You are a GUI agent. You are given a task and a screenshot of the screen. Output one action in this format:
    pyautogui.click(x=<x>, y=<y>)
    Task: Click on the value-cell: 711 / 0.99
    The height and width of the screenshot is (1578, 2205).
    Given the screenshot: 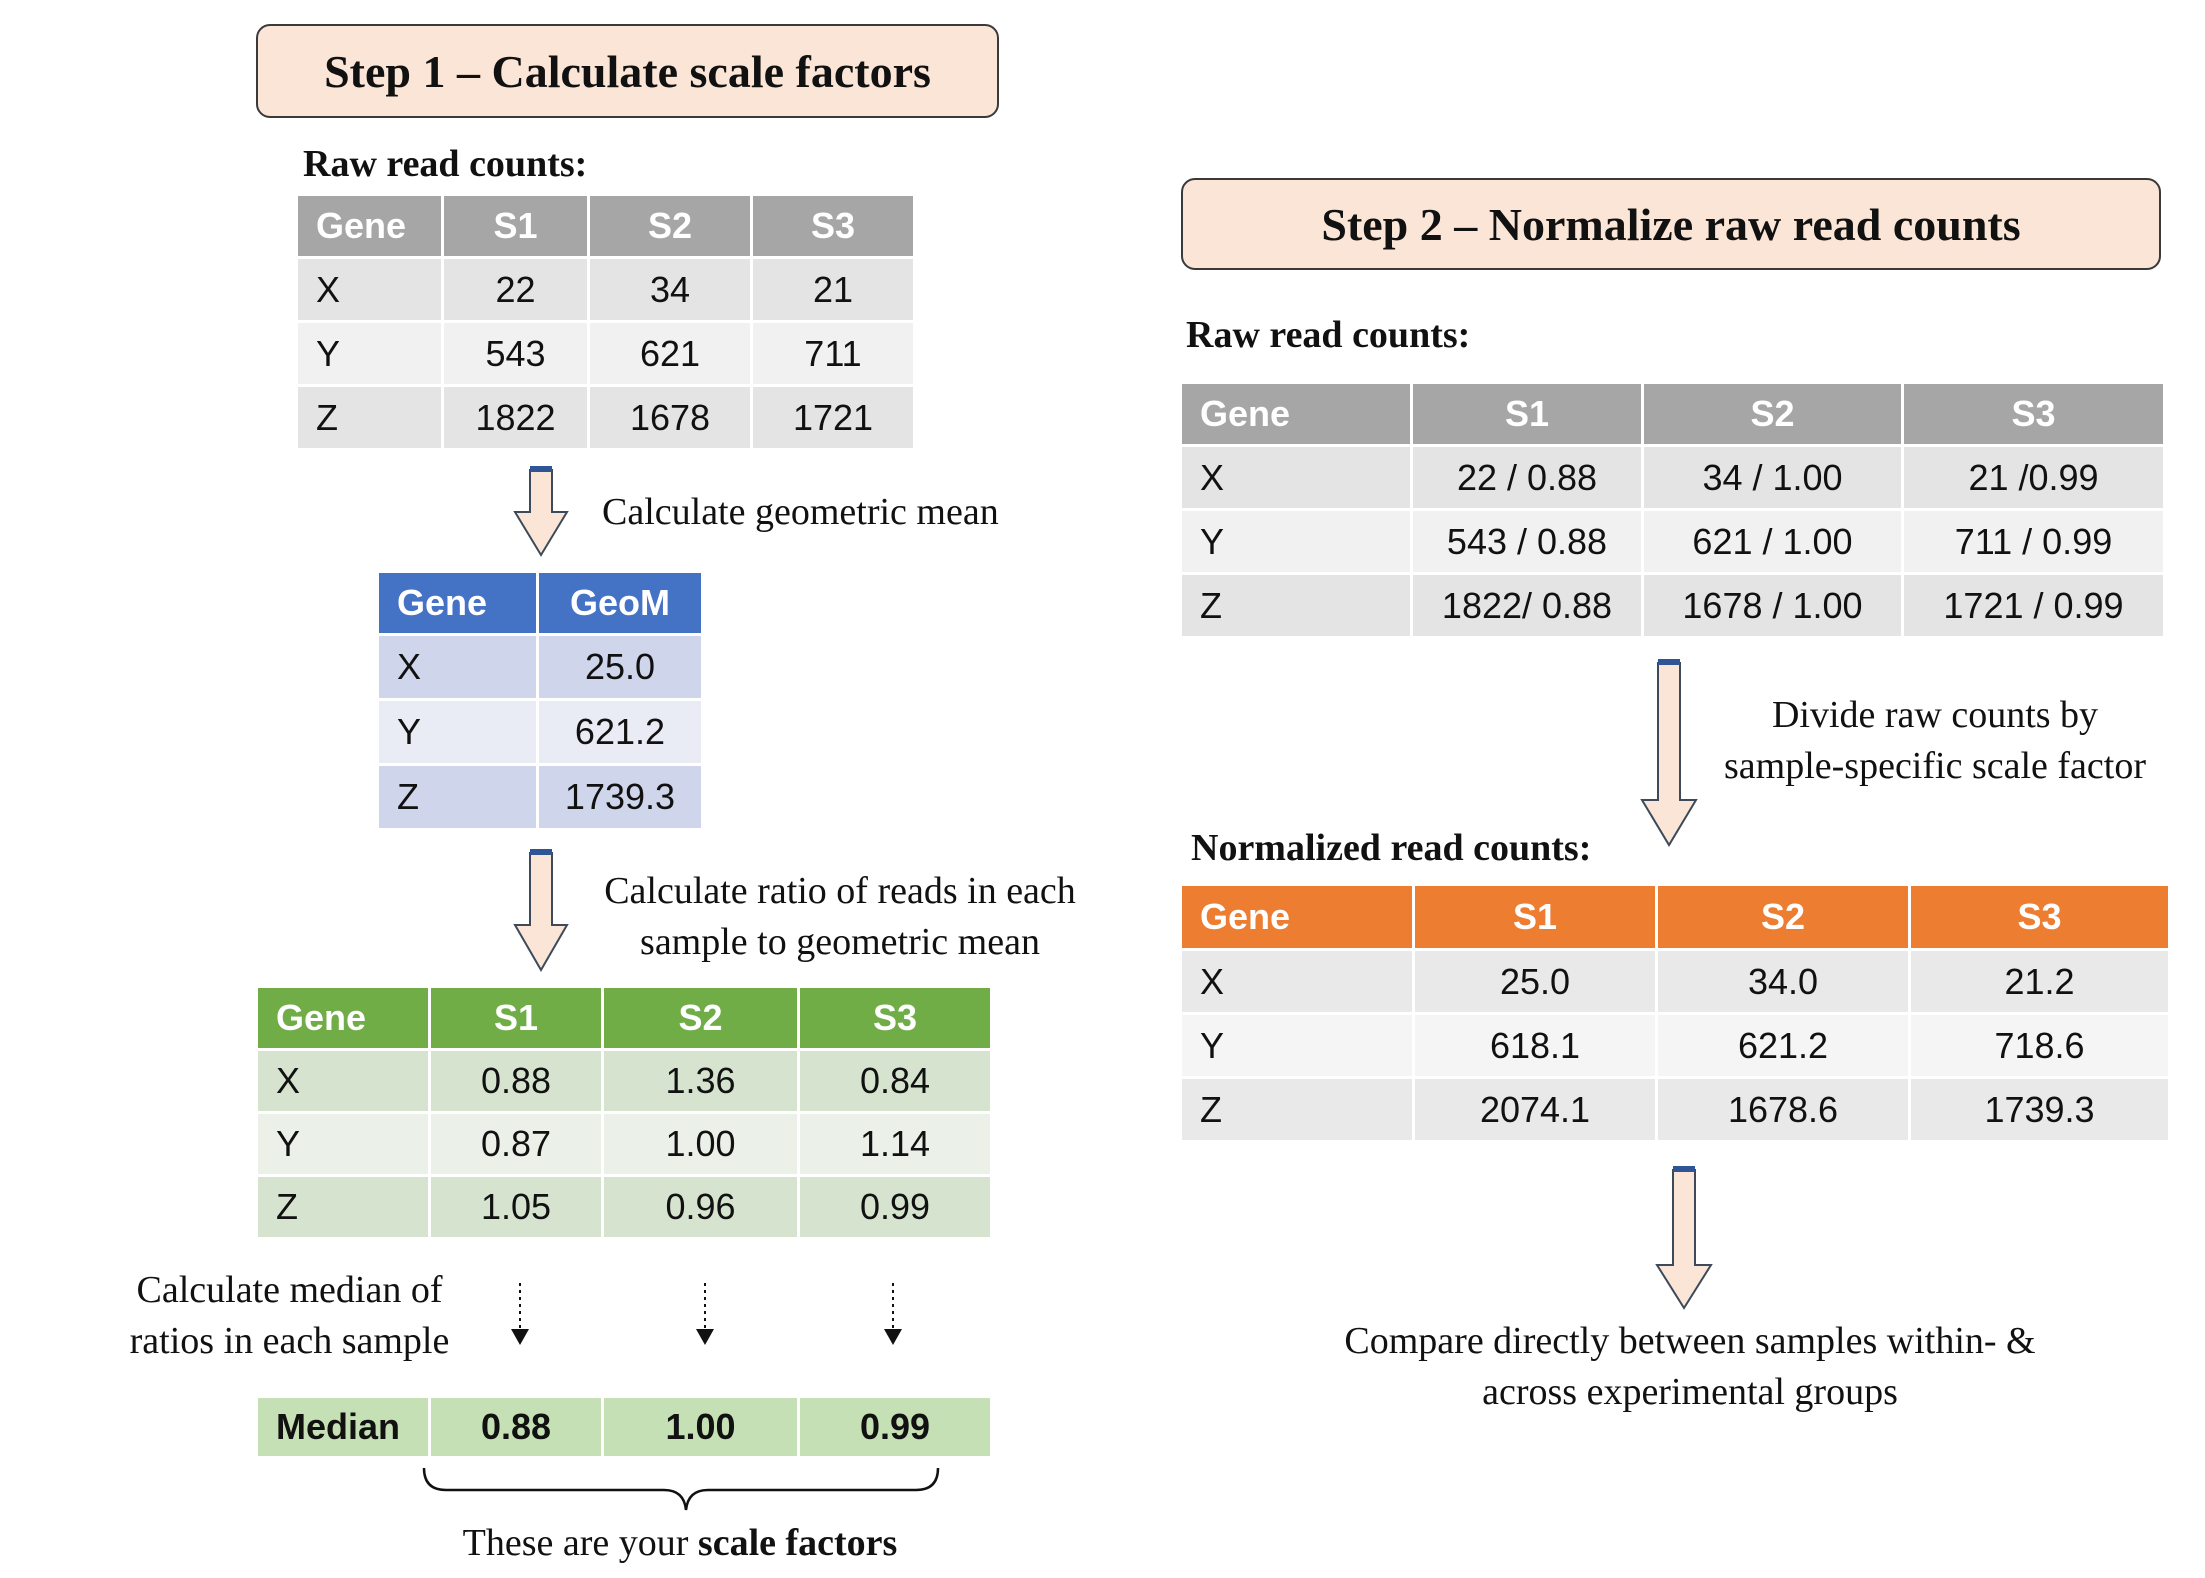 What is the action you would take?
    pyautogui.click(x=2033, y=541)
    